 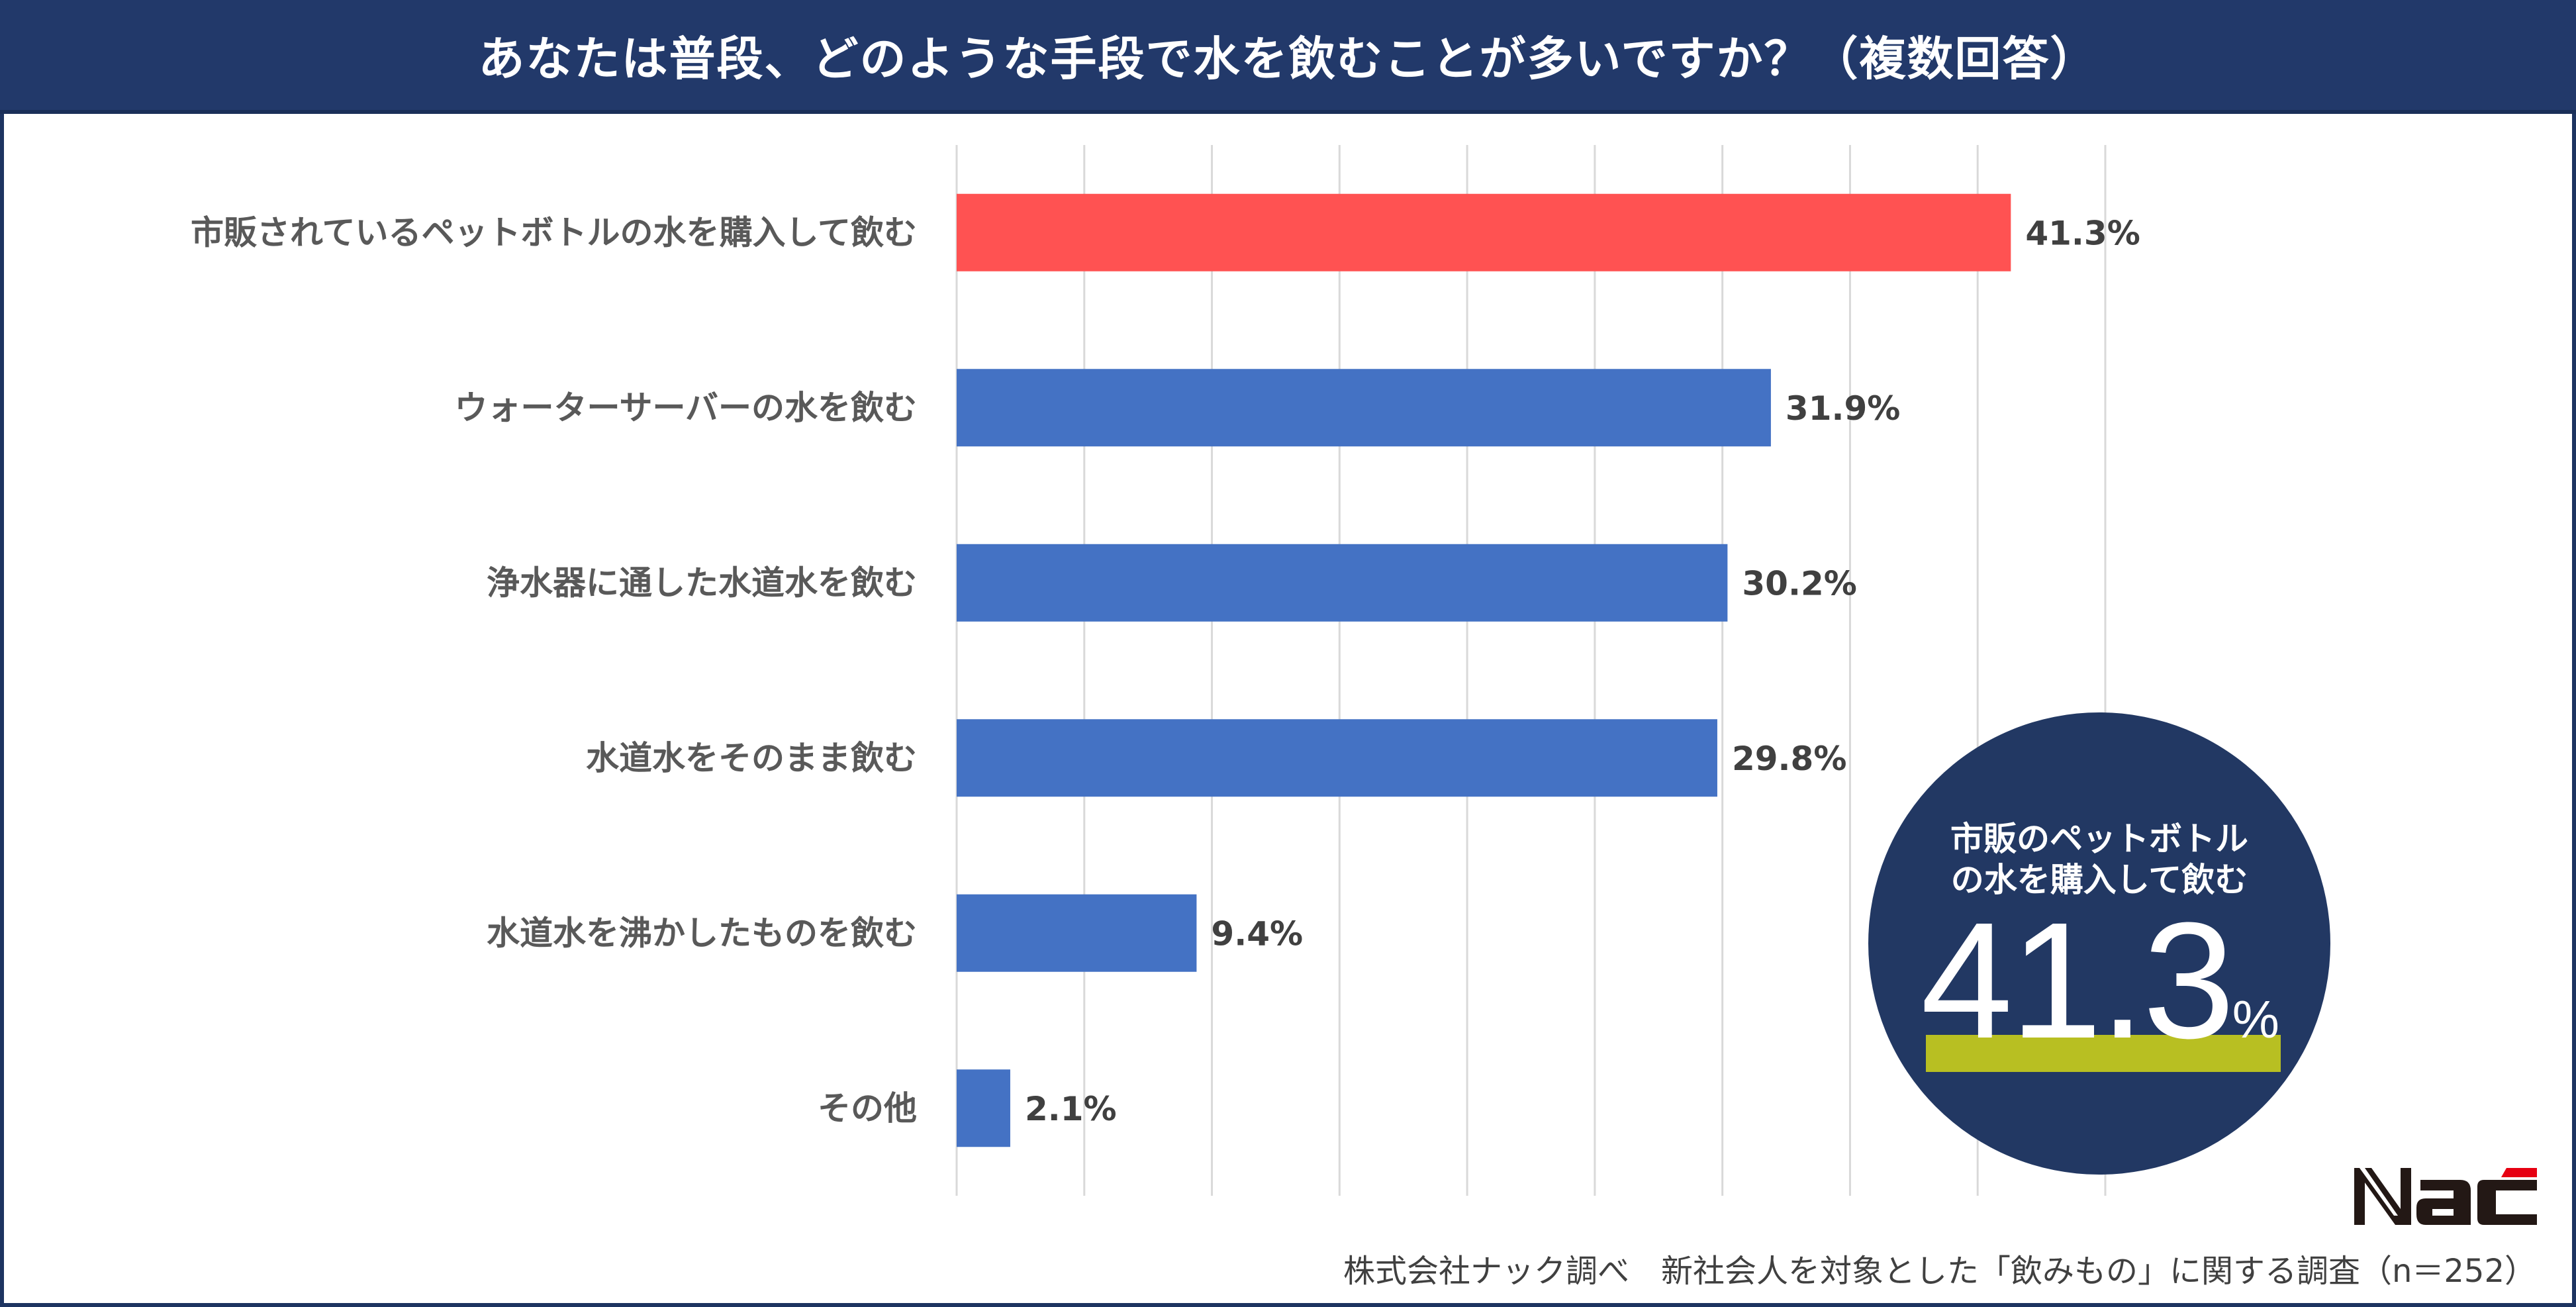 I want to click on source-note: 株式会社ナック調べ 新社会人を対象とした「飲みもの」に関する調査（n＝252）, so click(x=1939, y=1271).